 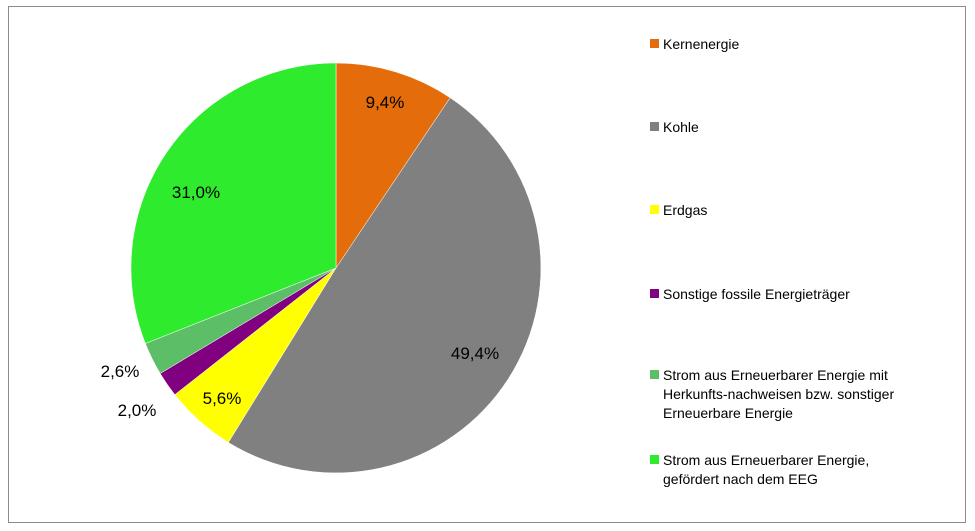 What do you see at coordinates (810, 210) in the screenshot?
I see `legend-item-erdgas: Erdgas` at bounding box center [810, 210].